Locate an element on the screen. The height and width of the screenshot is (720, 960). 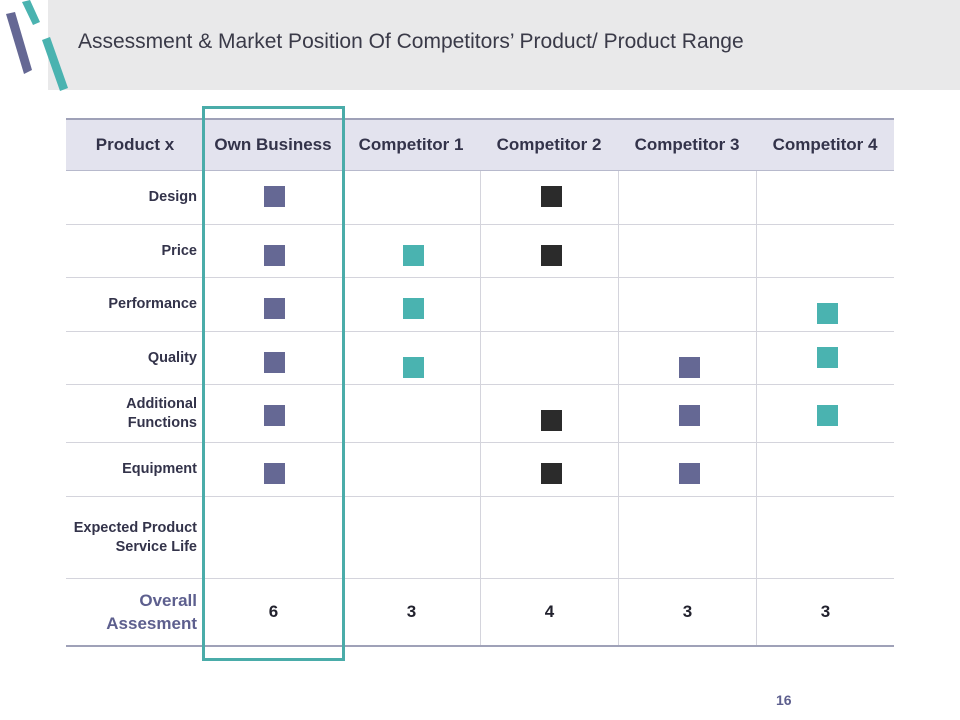
overall-assessment-label: Overall Assesment is located at coordinates (151, 612).